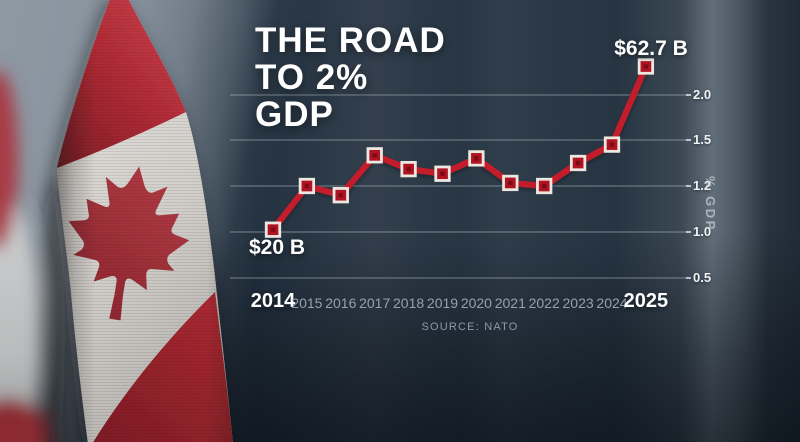  Describe the element at coordinates (646, 301) in the screenshot. I see `x-year-label: 2025` at that location.